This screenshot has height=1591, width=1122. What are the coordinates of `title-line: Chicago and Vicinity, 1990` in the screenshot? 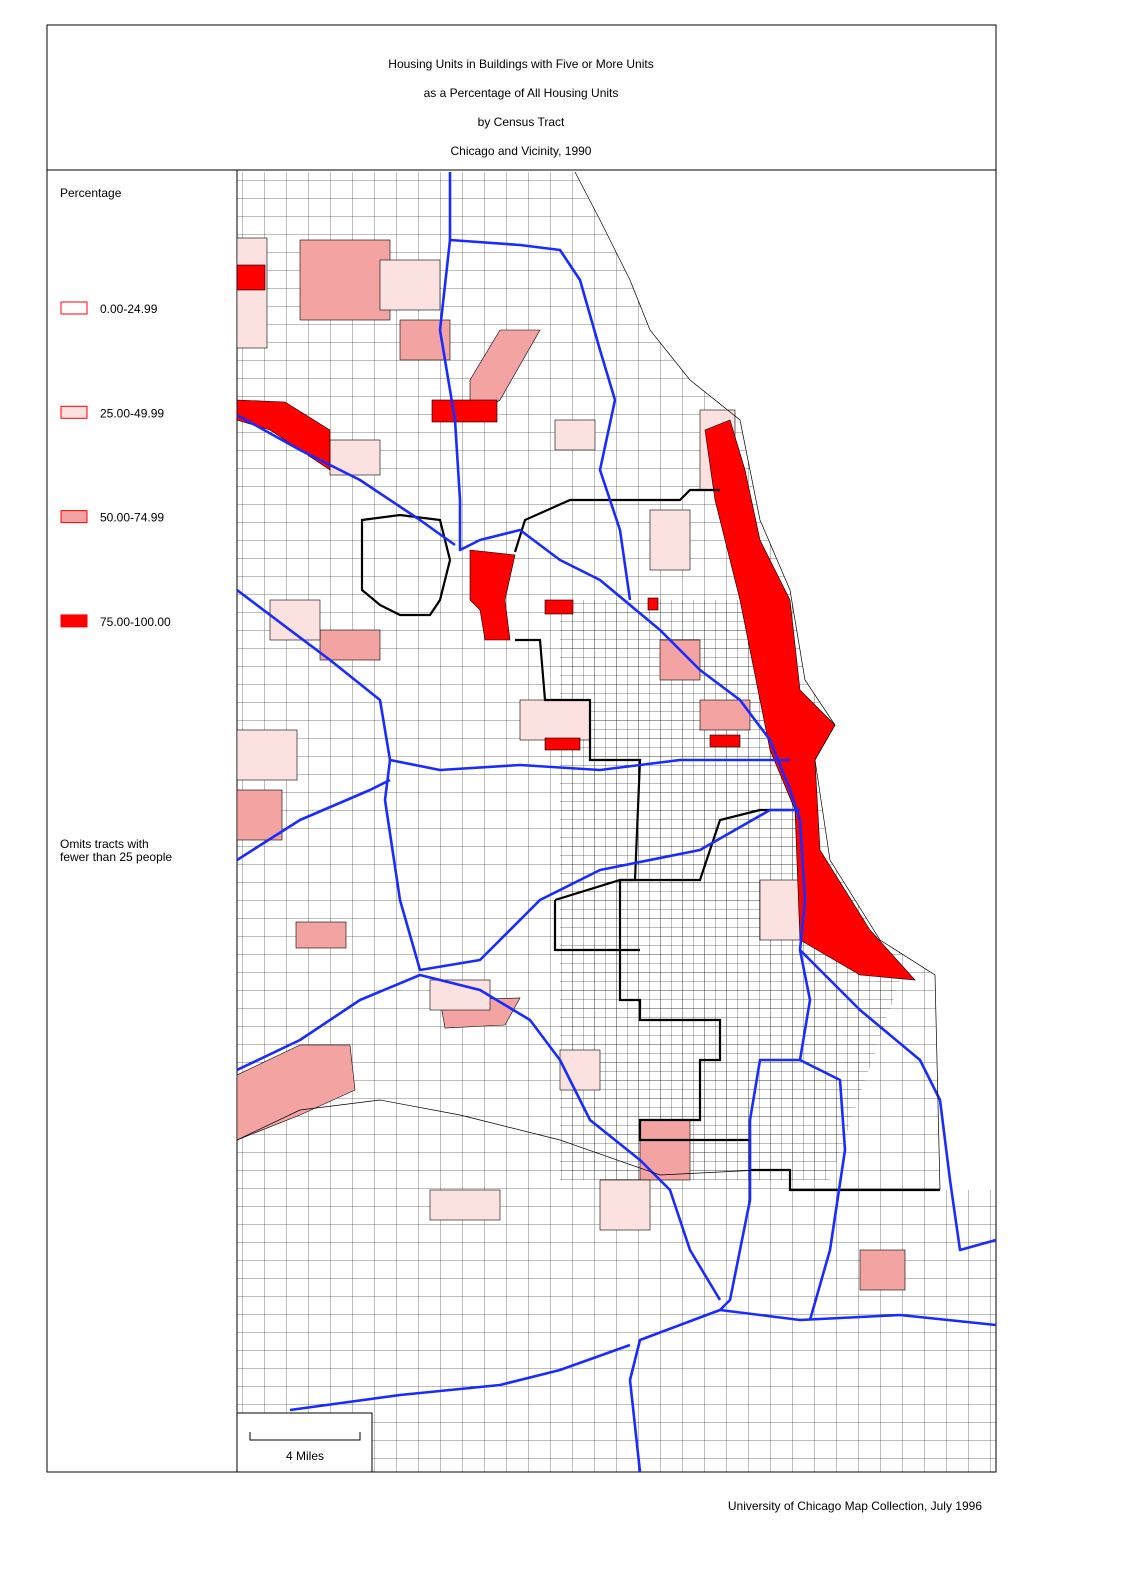 It's located at (521, 151).